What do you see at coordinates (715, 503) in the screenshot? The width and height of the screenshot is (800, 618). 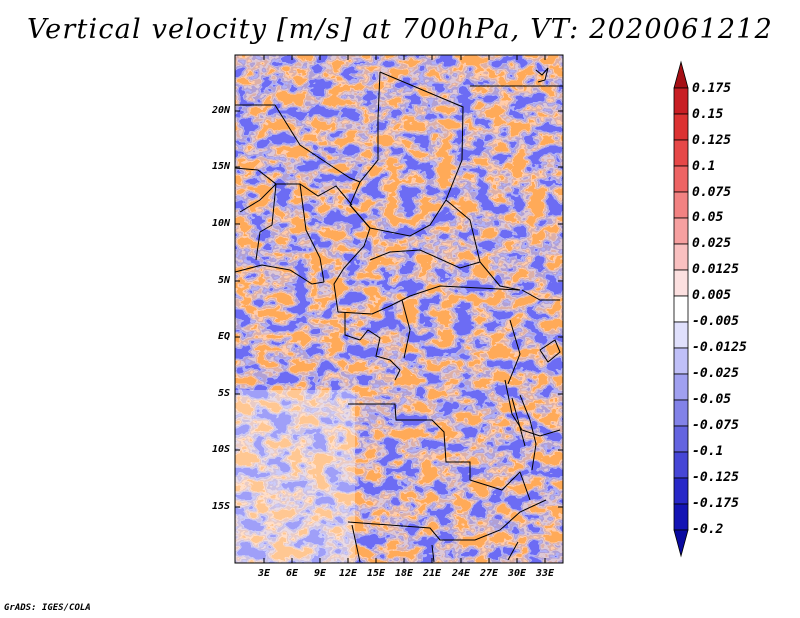 I see `colorbar-label: -0.175` at bounding box center [715, 503].